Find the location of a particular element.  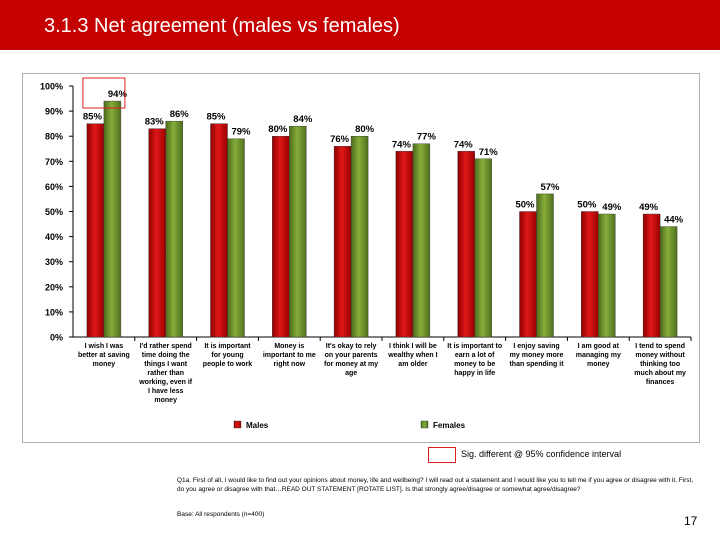

category-label: I am good at is located at coordinates (599, 346).